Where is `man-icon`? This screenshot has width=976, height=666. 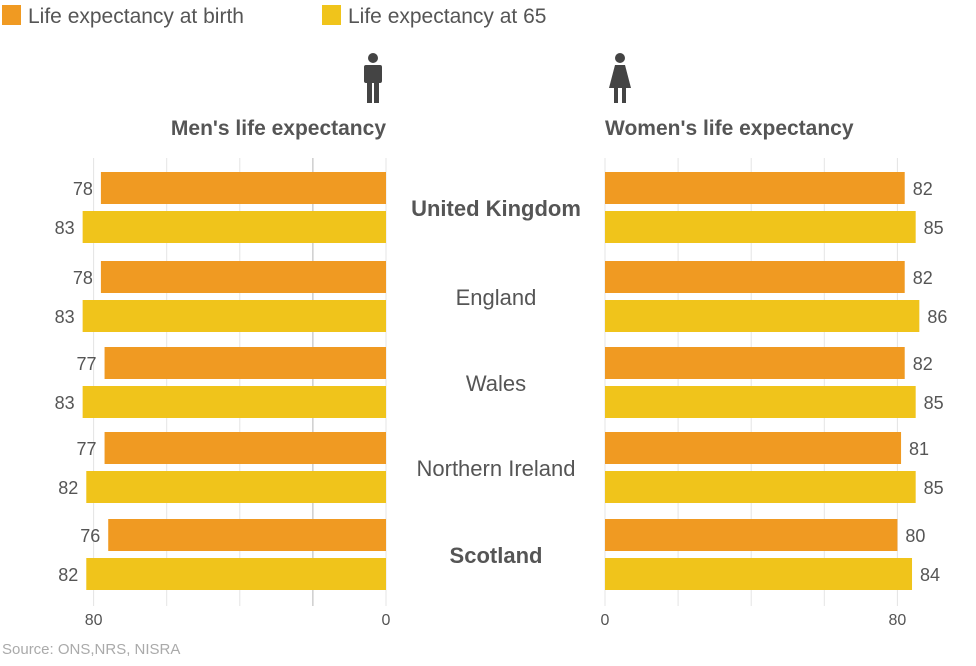 man-icon is located at coordinates (373, 78).